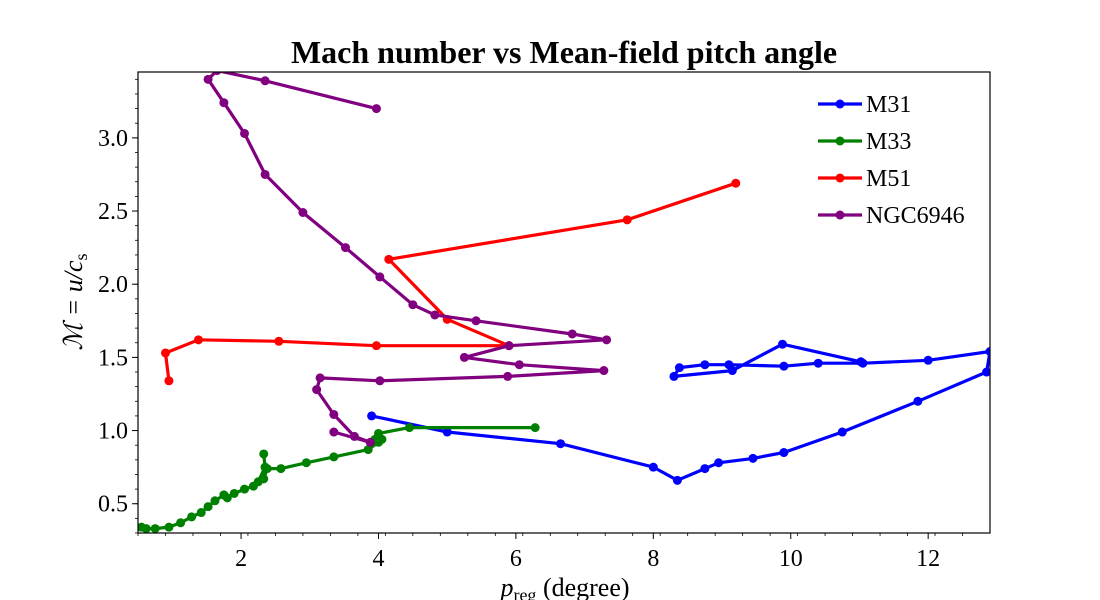 The width and height of the screenshot is (1100, 600). Describe the element at coordinates (113, 358) in the screenshot. I see `y-tick-label: 1.5` at that location.